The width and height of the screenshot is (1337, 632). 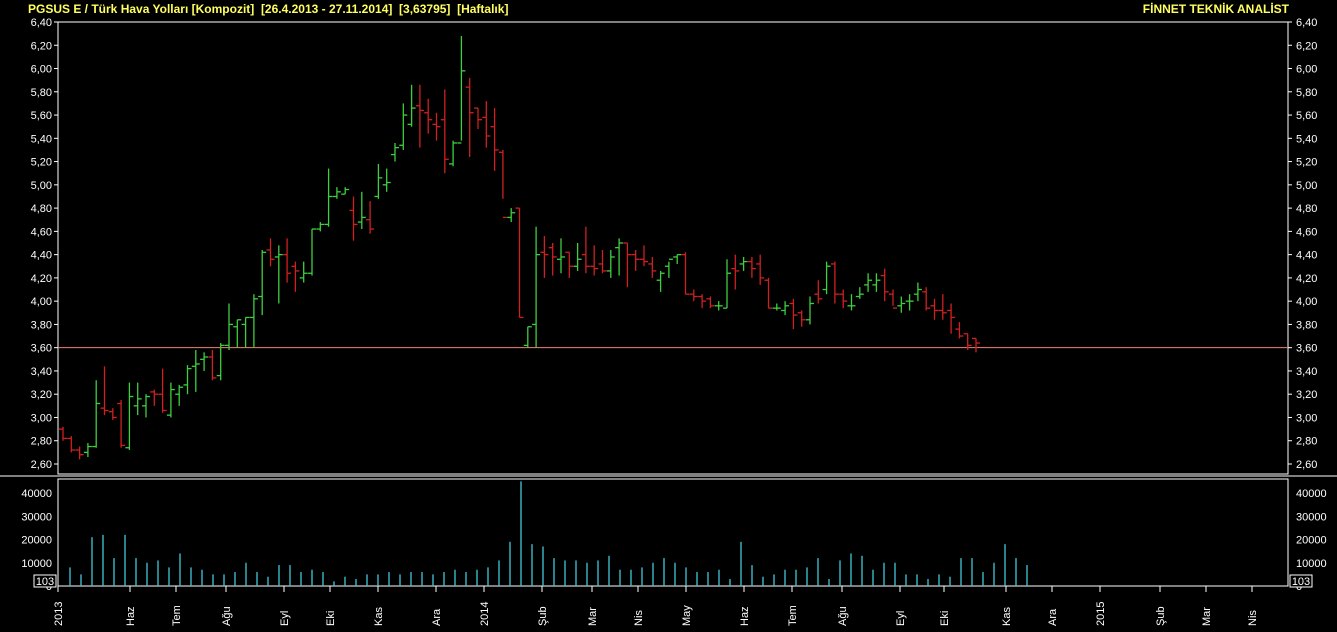 What do you see at coordinates (1306, 372) in the screenshot?
I see `price-tick-label-right: 3,40` at bounding box center [1306, 372].